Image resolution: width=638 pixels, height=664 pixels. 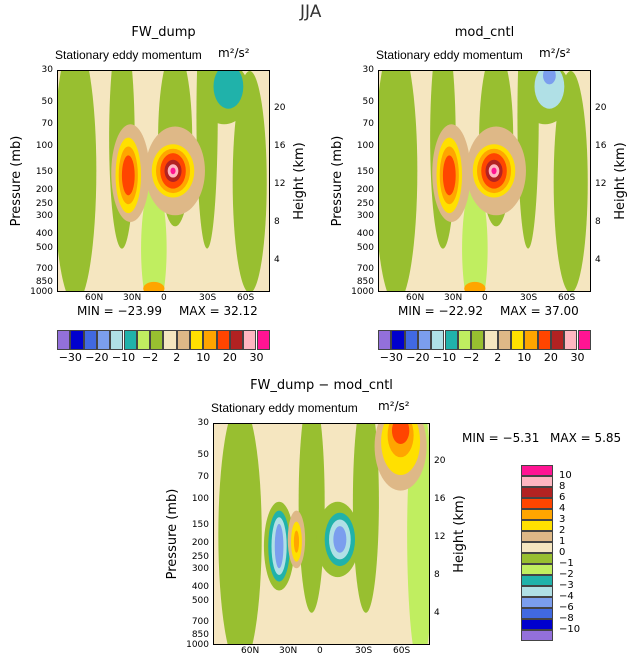 What do you see at coordinates (562, 552) in the screenshot?
I see `colorbar-label: 0` at bounding box center [562, 552].